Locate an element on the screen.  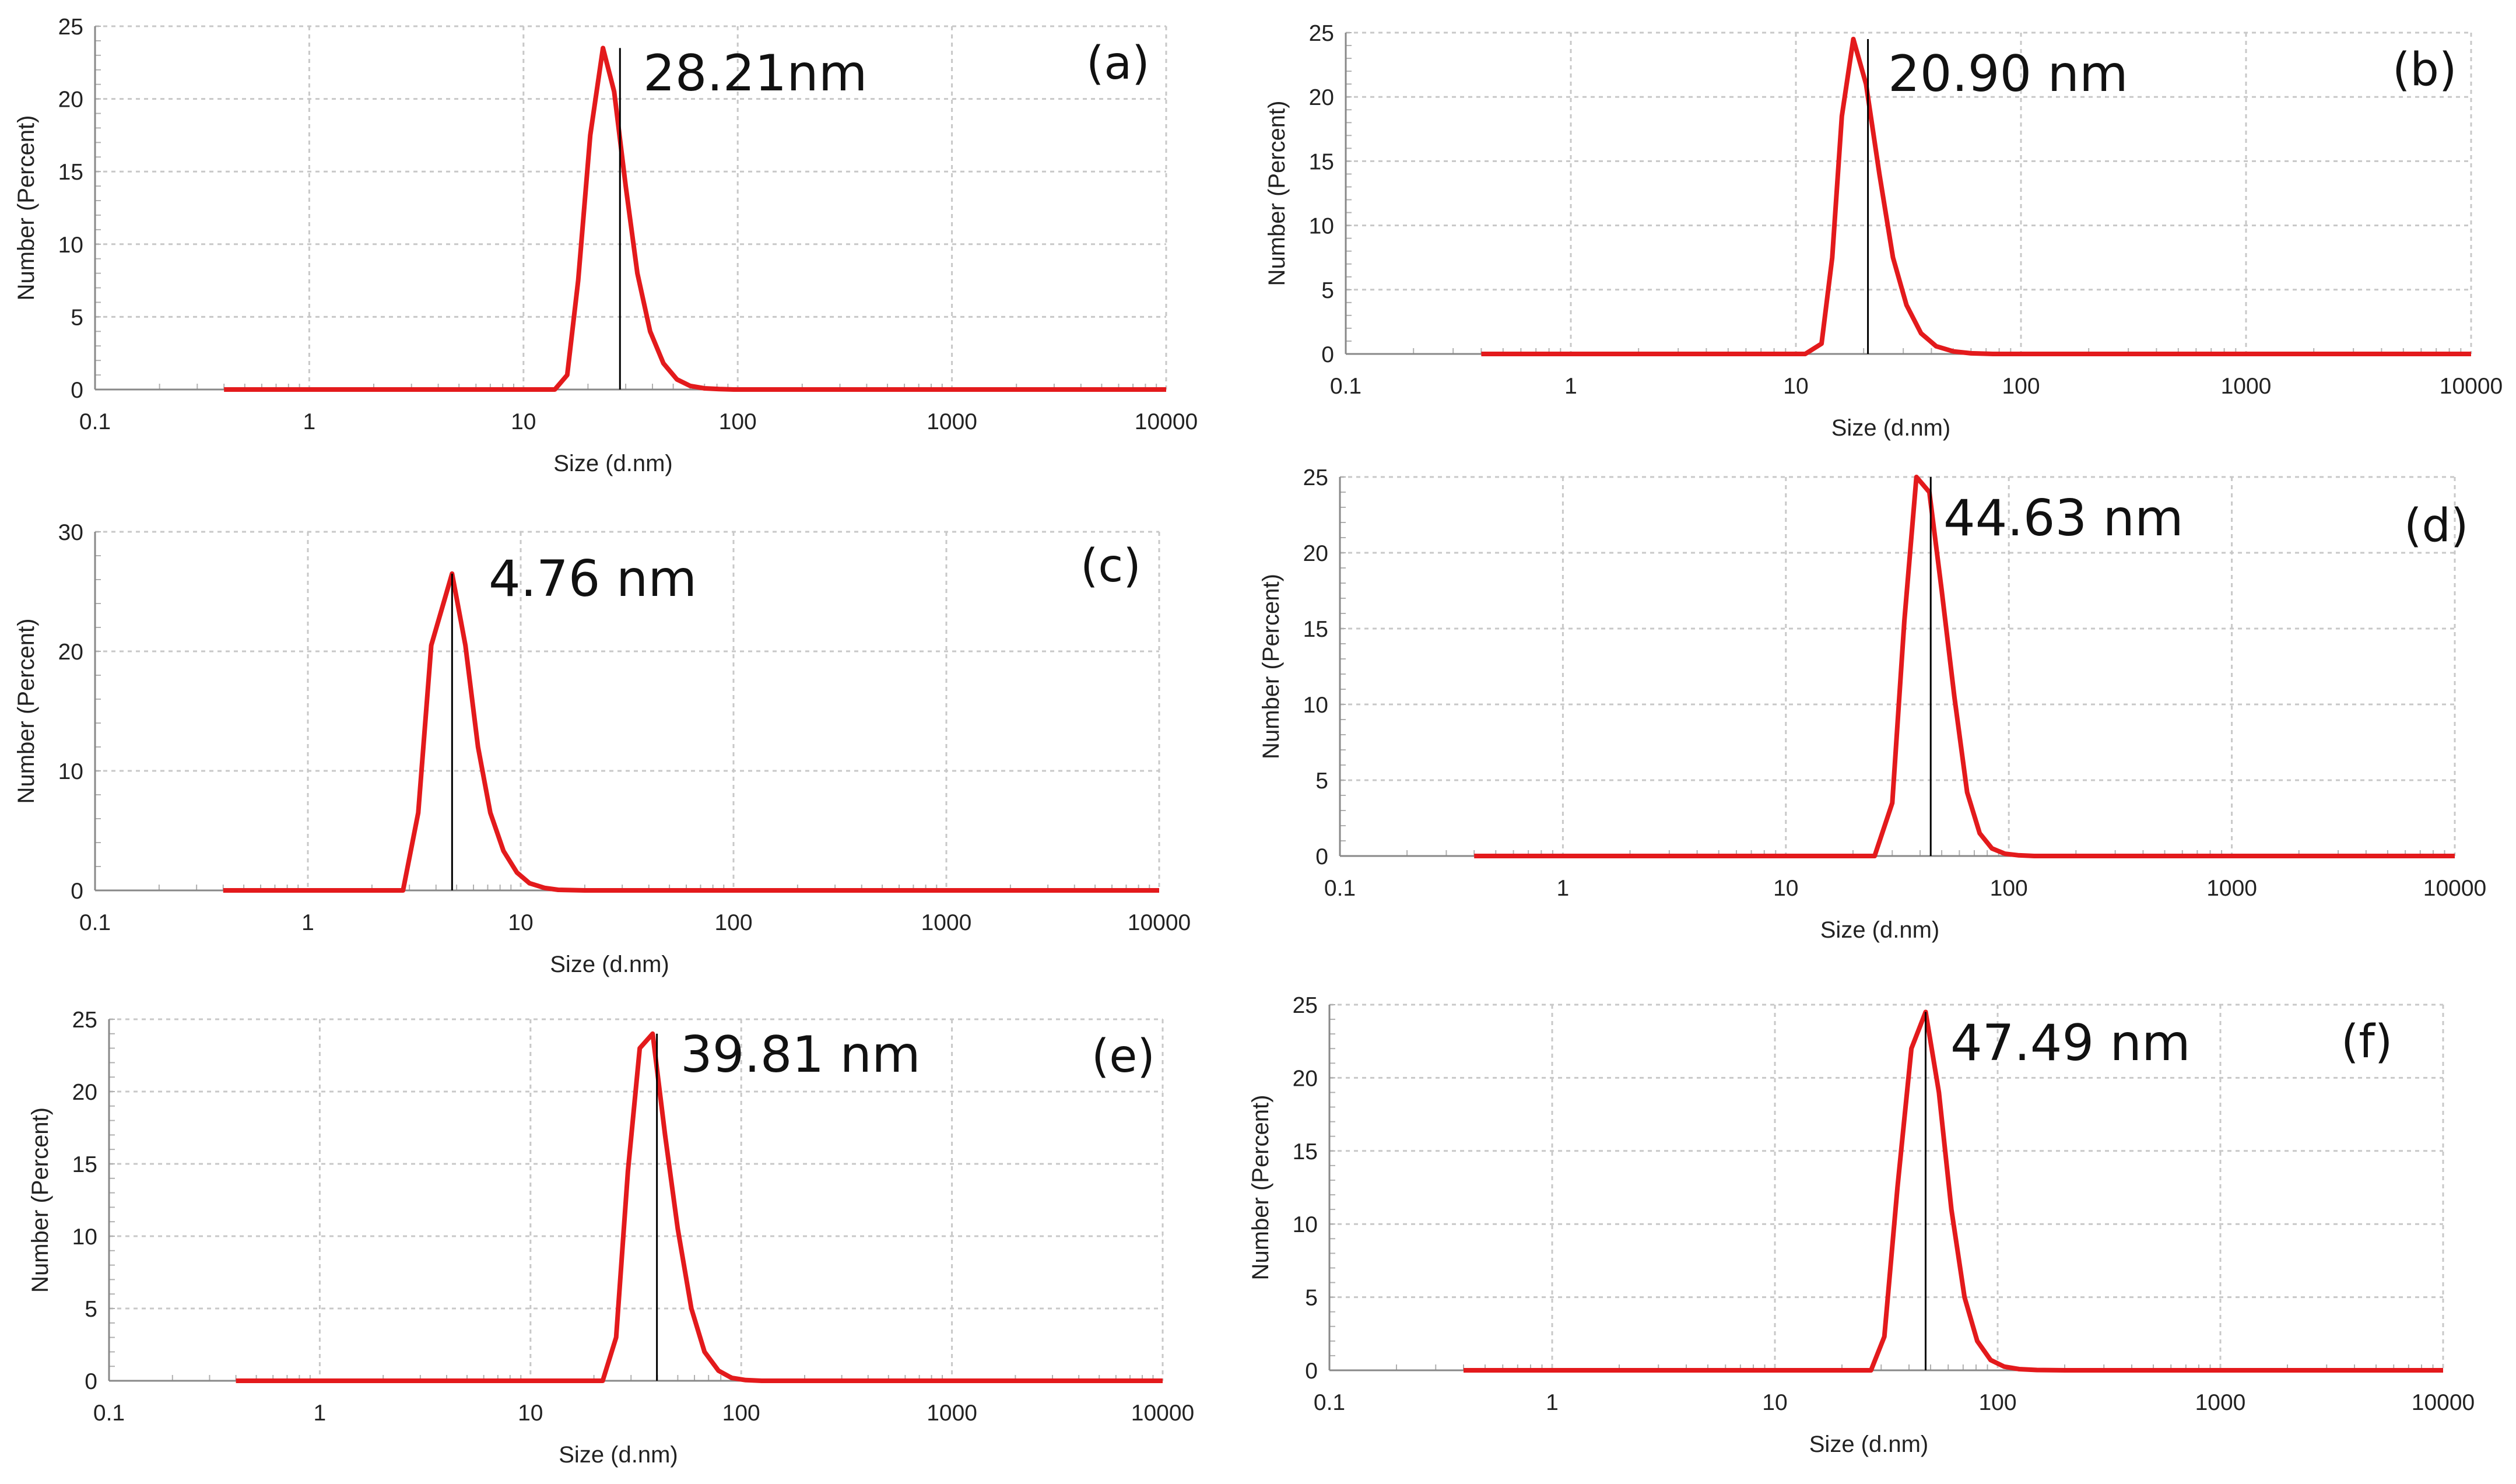
panel-label: (a) is located at coordinates (1118, 64).